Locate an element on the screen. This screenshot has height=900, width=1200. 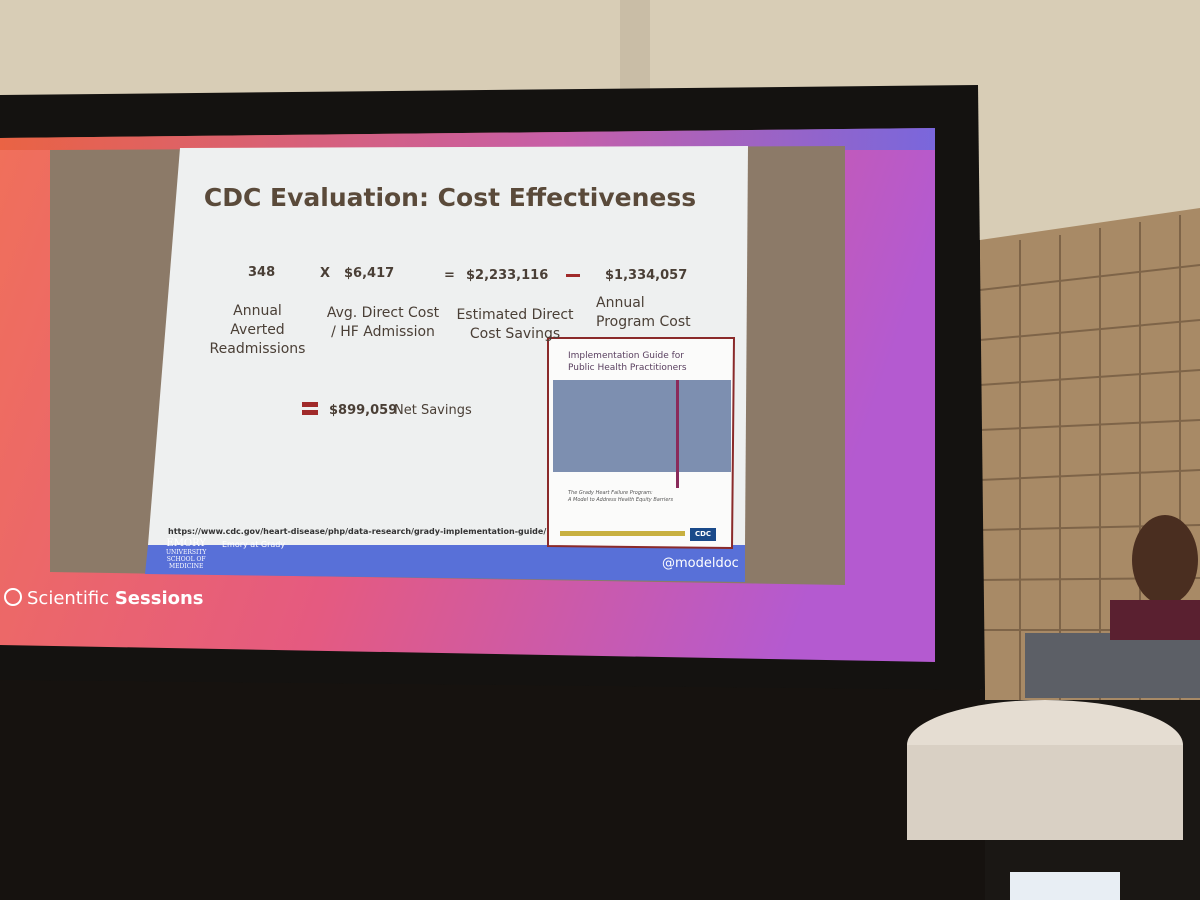
term-label: Annual Program Cost is located at coordinates (643, 313).